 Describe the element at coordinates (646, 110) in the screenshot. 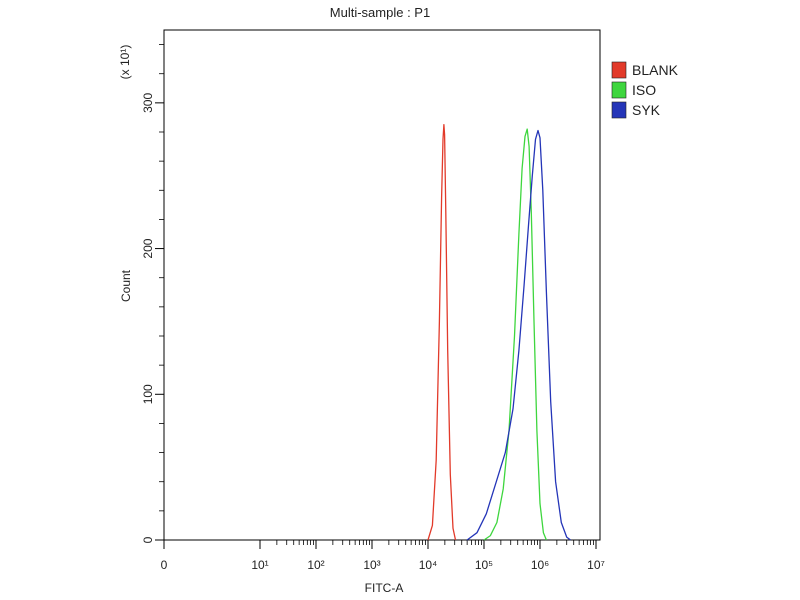

I see `legend-label: SYK` at that location.